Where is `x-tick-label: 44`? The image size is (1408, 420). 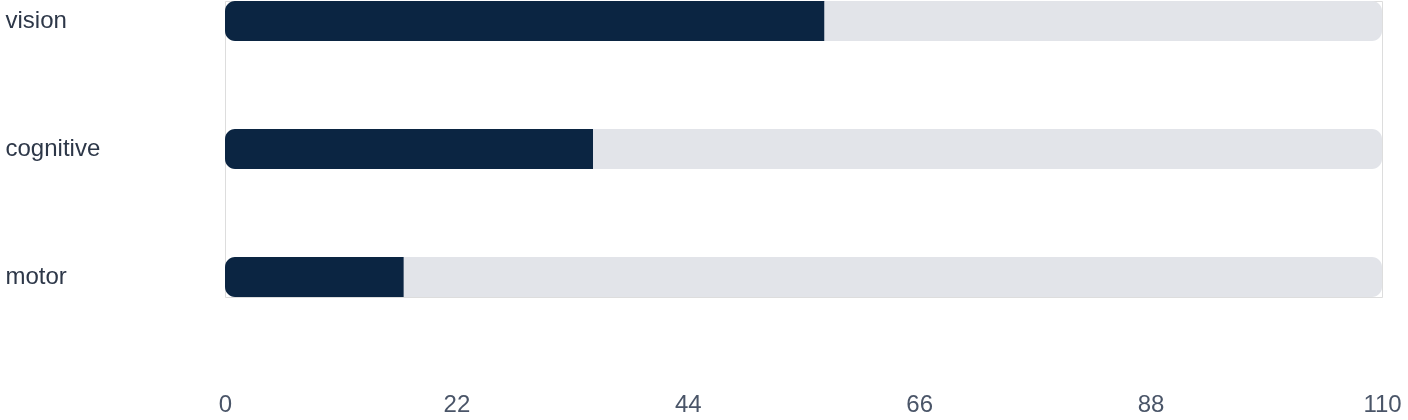
x-tick-label: 44 is located at coordinates (688, 403).